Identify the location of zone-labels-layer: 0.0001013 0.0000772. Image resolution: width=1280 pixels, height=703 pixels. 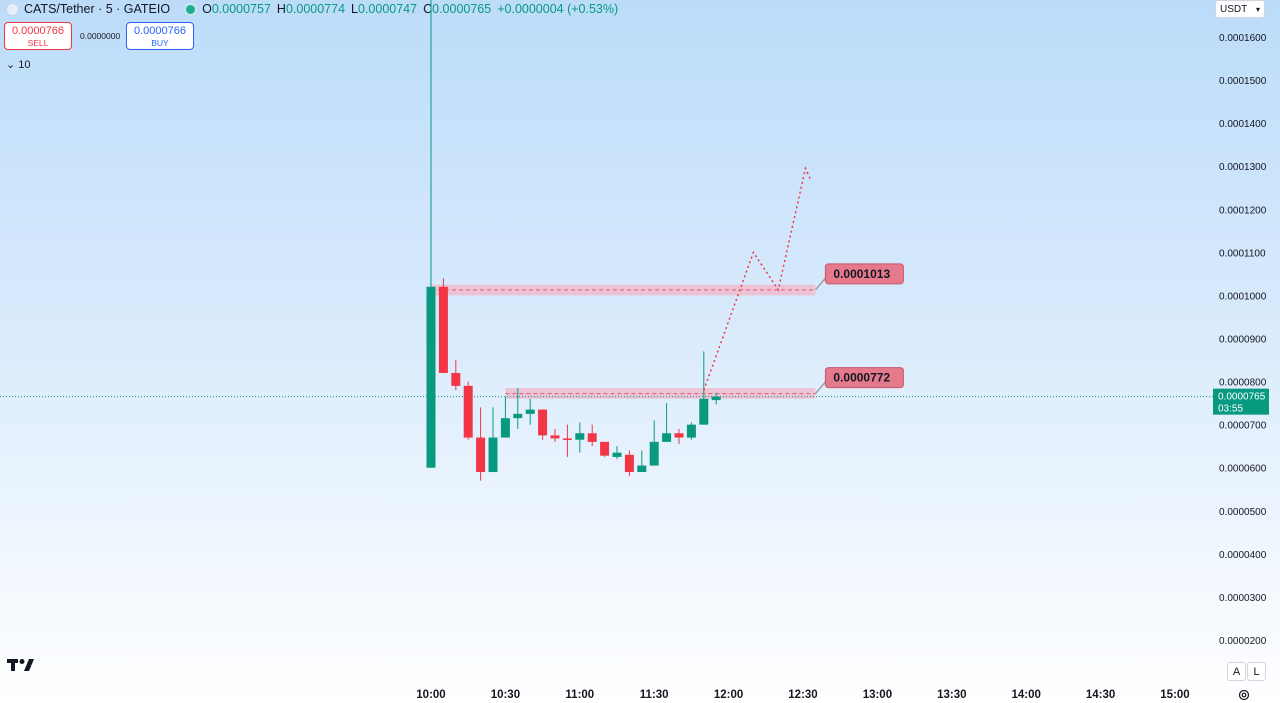
(859, 329).